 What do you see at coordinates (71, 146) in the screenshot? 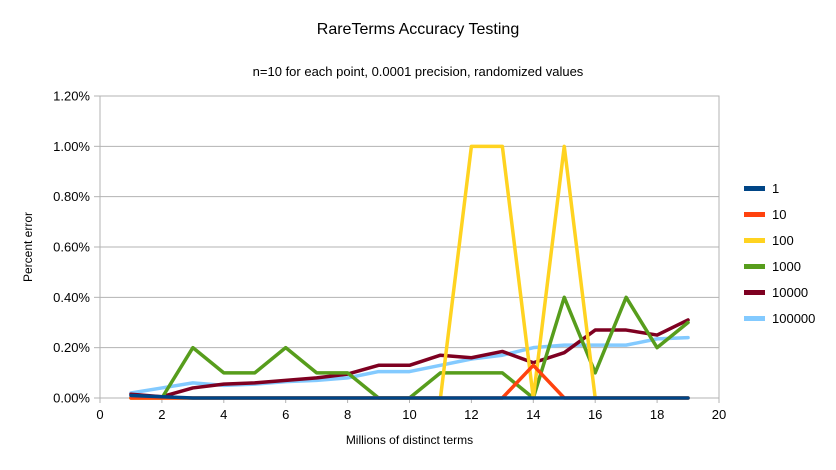
I see `y-tick-label: 1.00%` at bounding box center [71, 146].